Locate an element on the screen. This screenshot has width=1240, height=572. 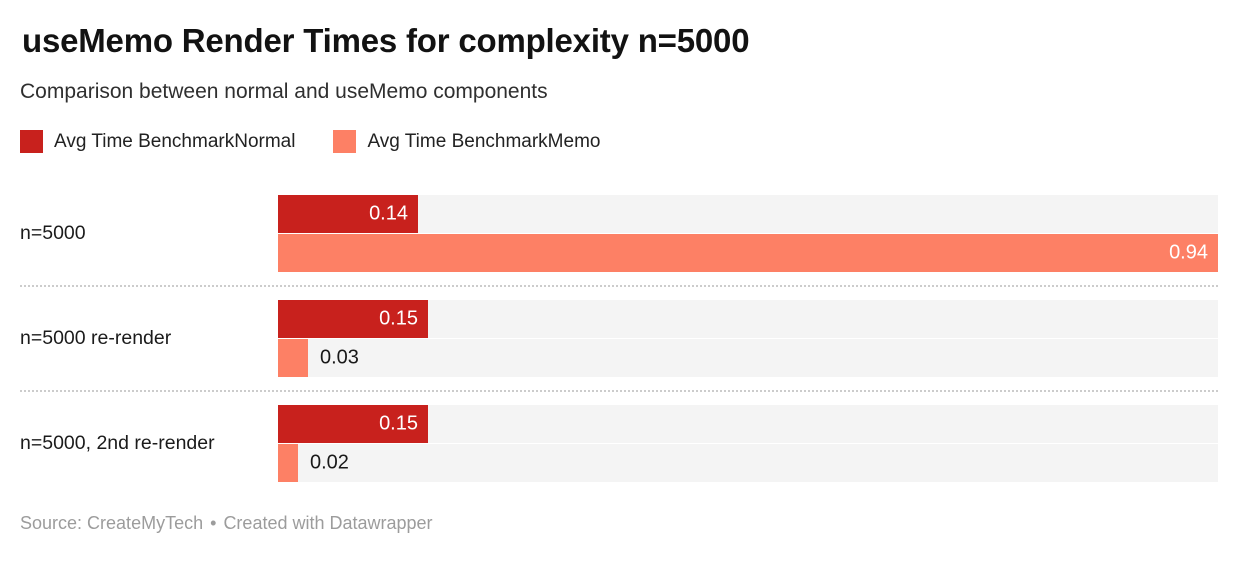
category-label: n=5000 is located at coordinates (53, 233).